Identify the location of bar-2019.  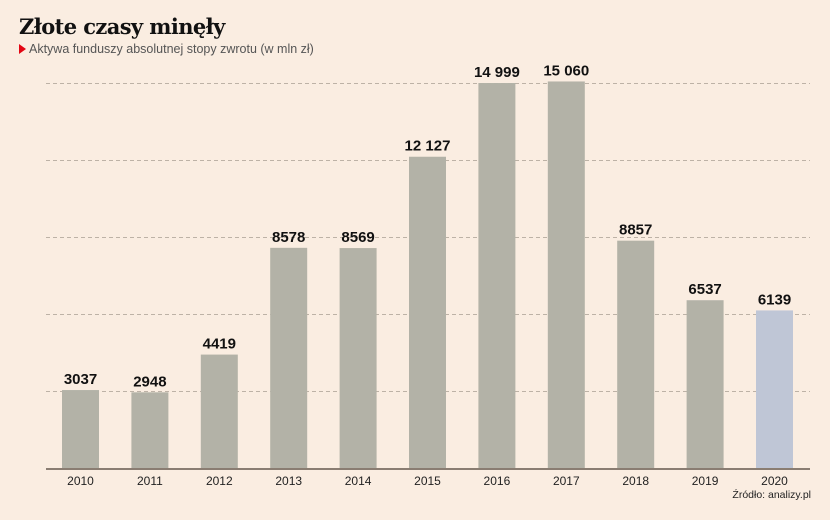
(705, 384).